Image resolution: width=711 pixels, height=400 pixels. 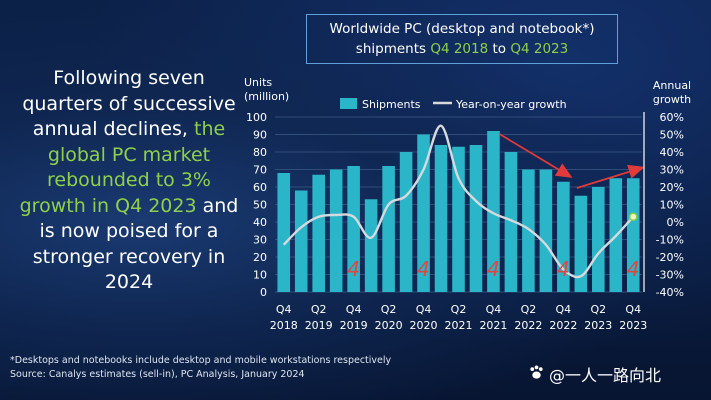 What do you see at coordinates (535, 155) in the screenshot?
I see `decline-arrow` at bounding box center [535, 155].